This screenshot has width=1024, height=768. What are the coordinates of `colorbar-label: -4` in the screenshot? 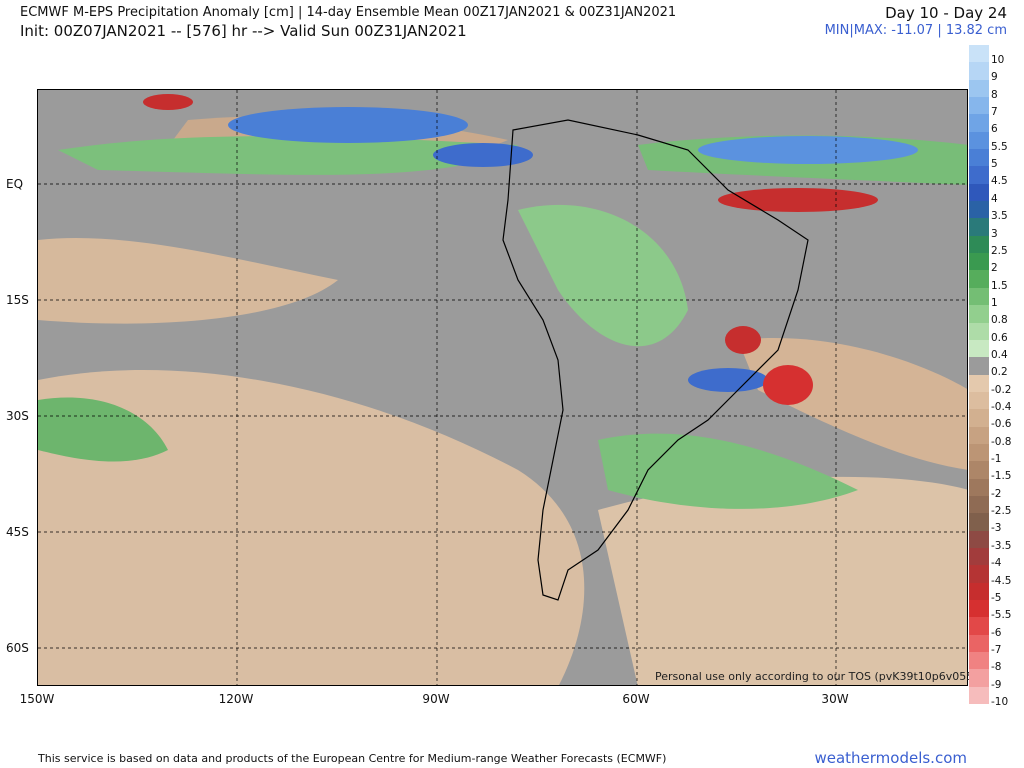 It's located at (996, 563).